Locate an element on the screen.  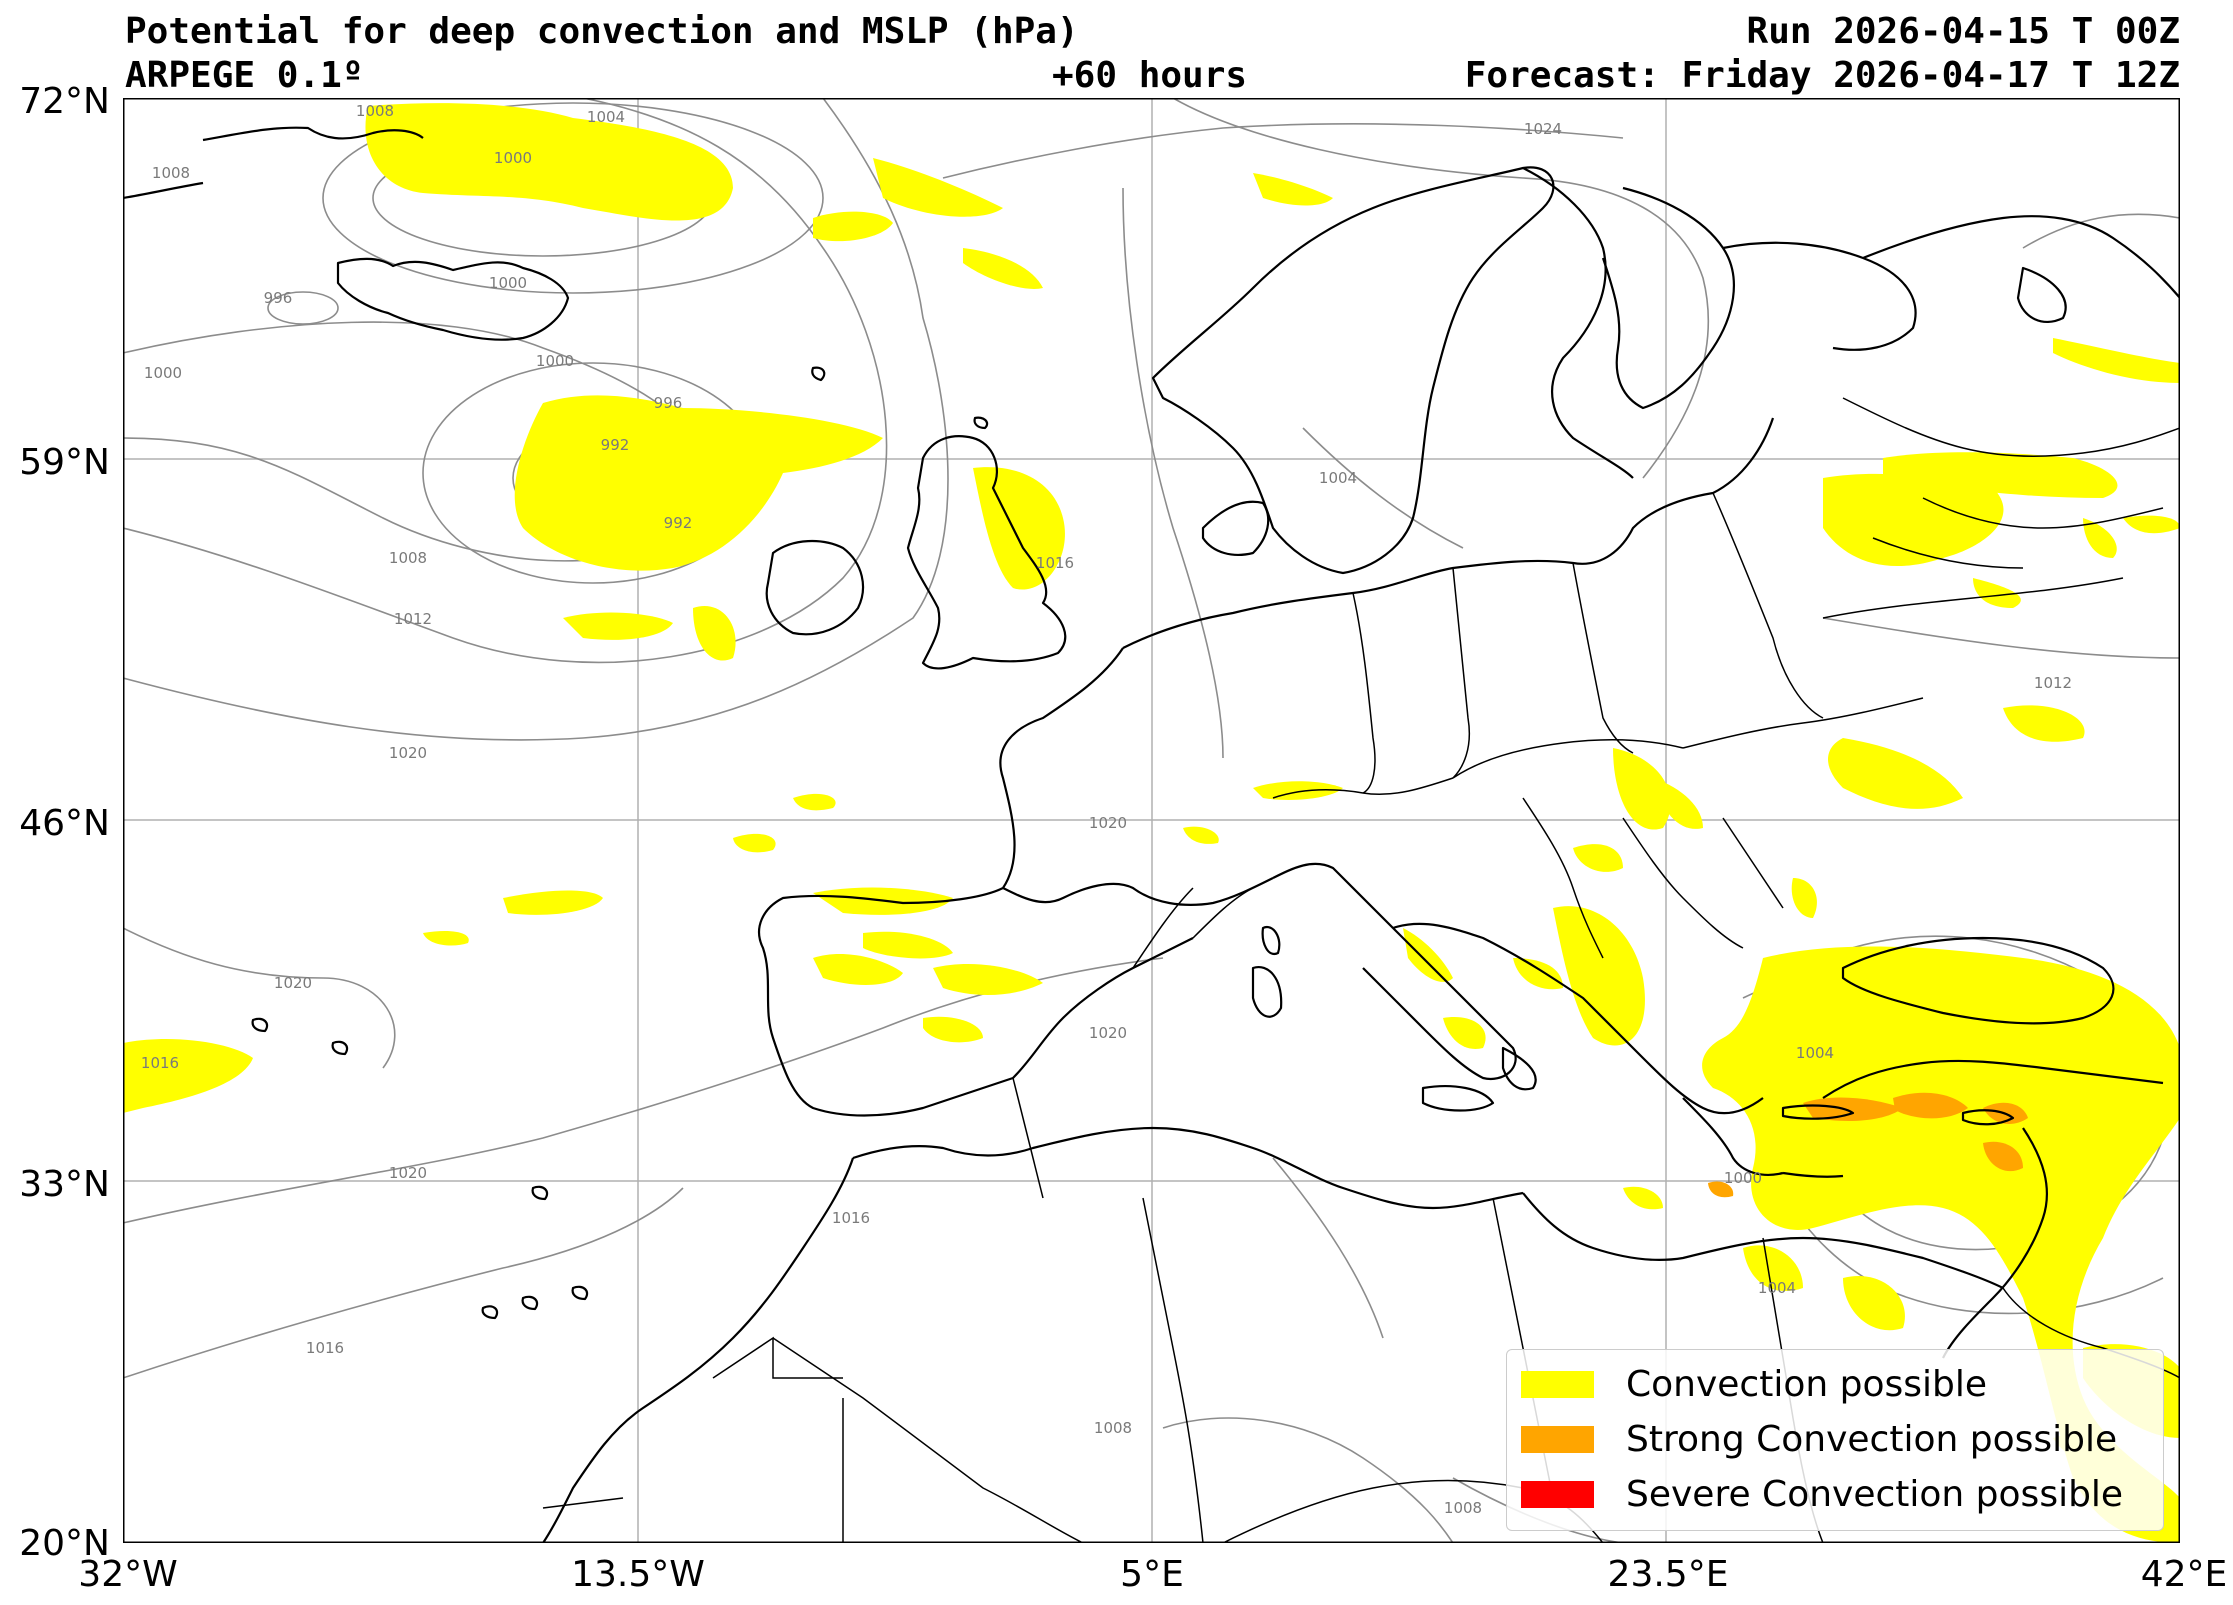
lead-time-label: +60 hours is located at coordinates (1150, 75).